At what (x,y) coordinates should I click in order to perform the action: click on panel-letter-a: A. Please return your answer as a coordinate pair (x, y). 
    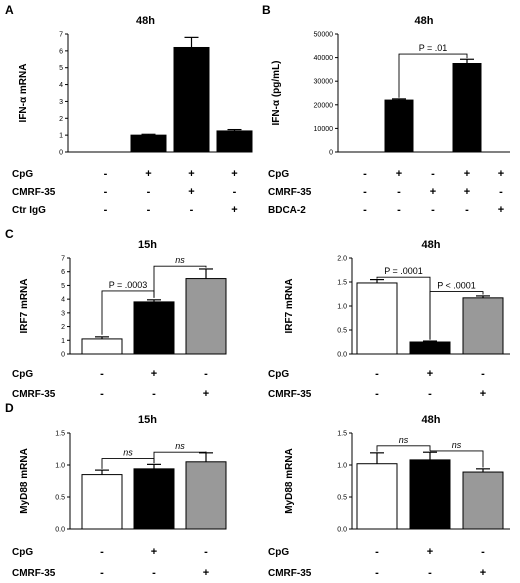
    Looking at the image, I should click on (9, 10).